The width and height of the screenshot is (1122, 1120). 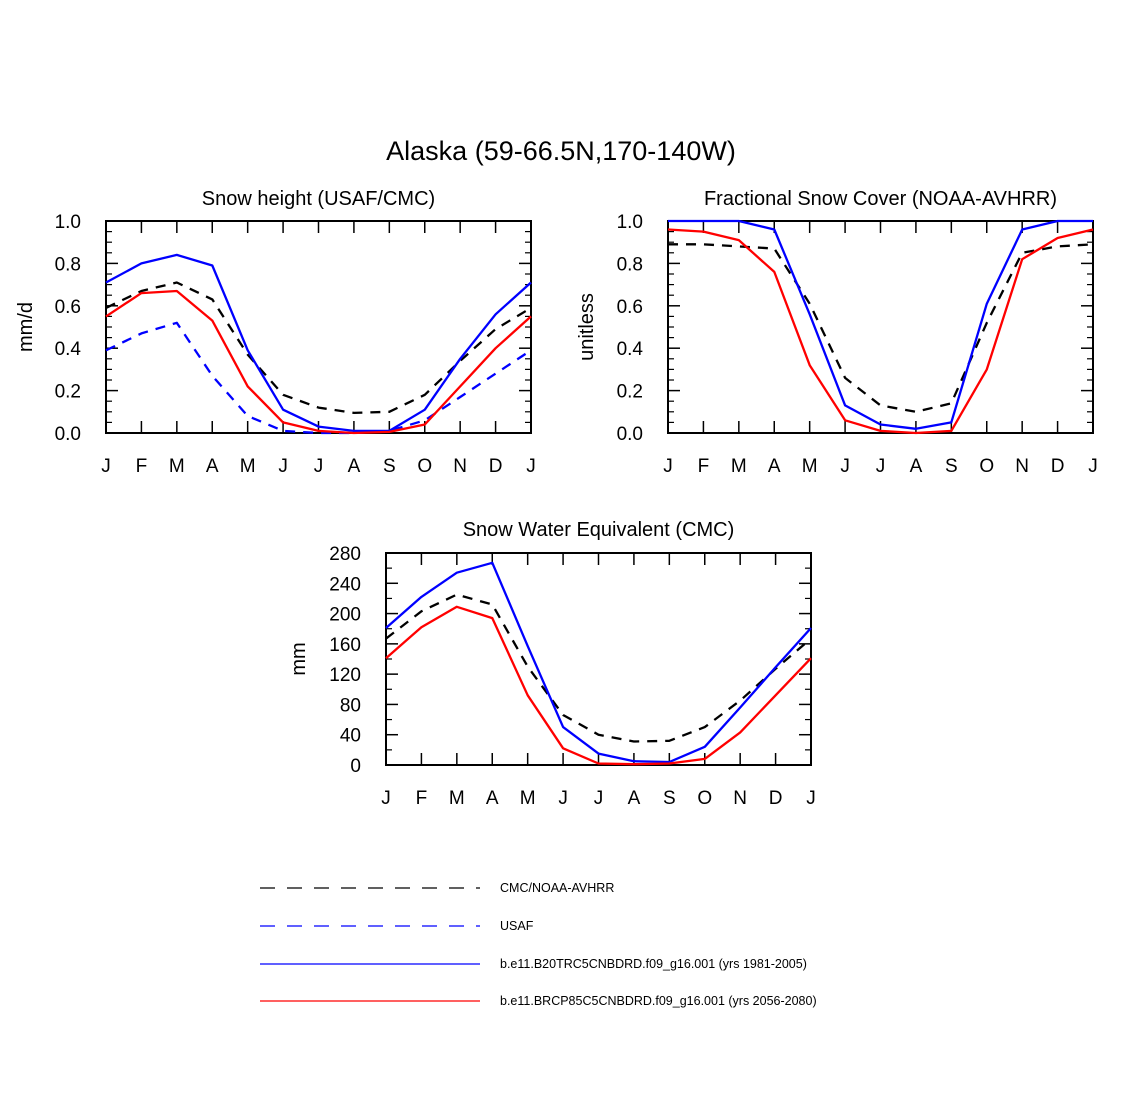 I want to click on plot-frame-snow-height, so click(x=318, y=327).